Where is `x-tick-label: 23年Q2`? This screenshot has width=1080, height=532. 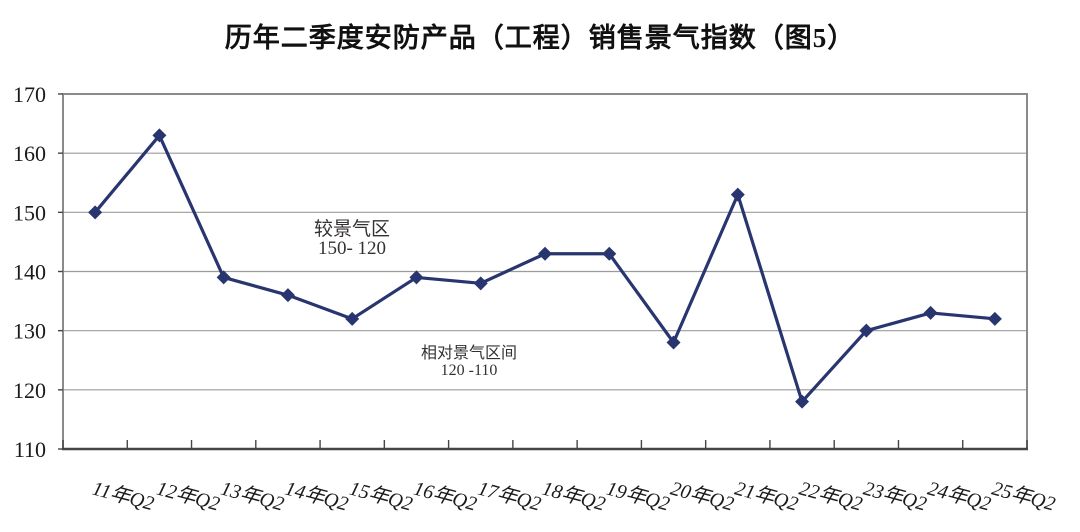
x-tick-label: 23年Q2 is located at coordinates (895, 497).